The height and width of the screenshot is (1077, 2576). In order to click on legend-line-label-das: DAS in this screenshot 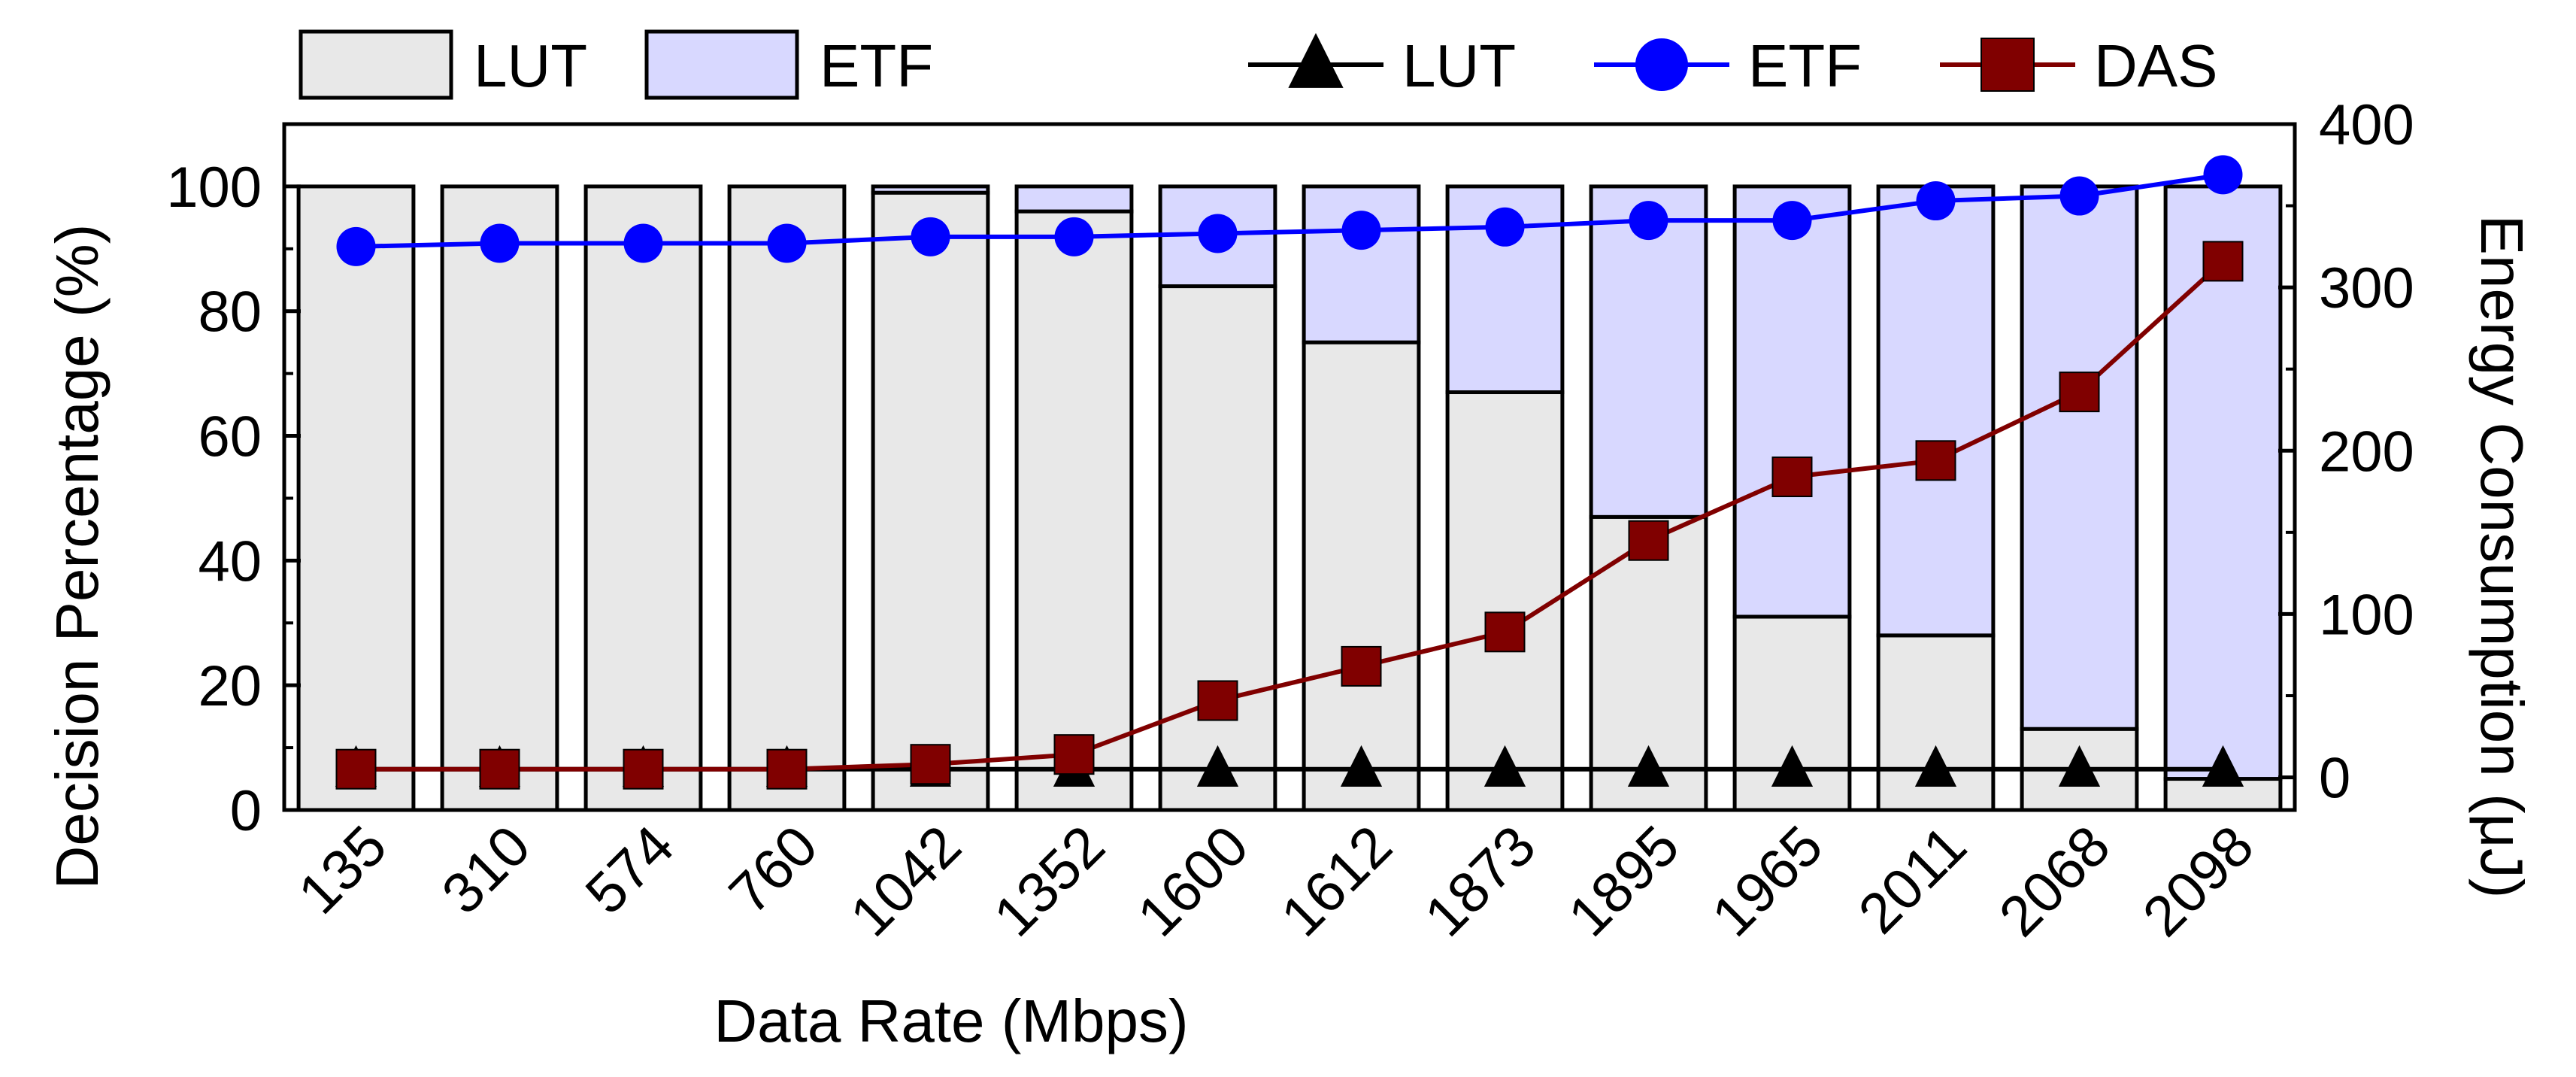, I will do `click(2156, 65)`.